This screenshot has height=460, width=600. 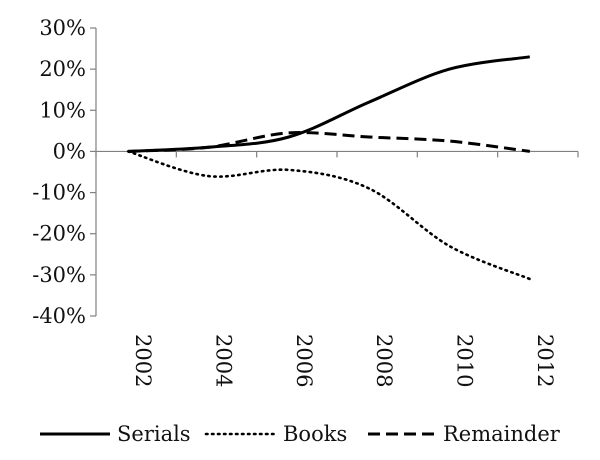 I want to click on y-tick-label: 0%, so click(x=69, y=151).